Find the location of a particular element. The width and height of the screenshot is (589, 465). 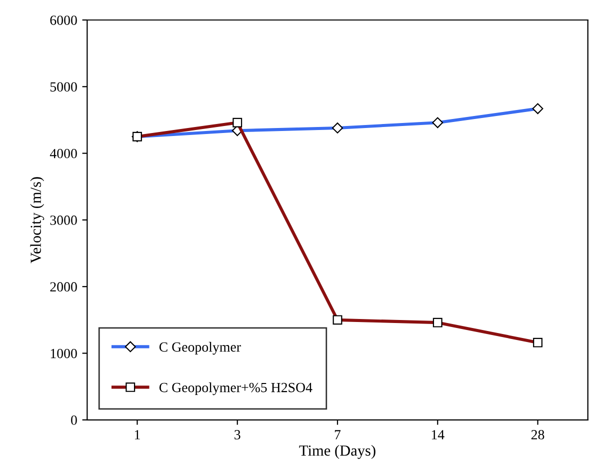

legend-label: C Geopolymer is located at coordinates (200, 348).